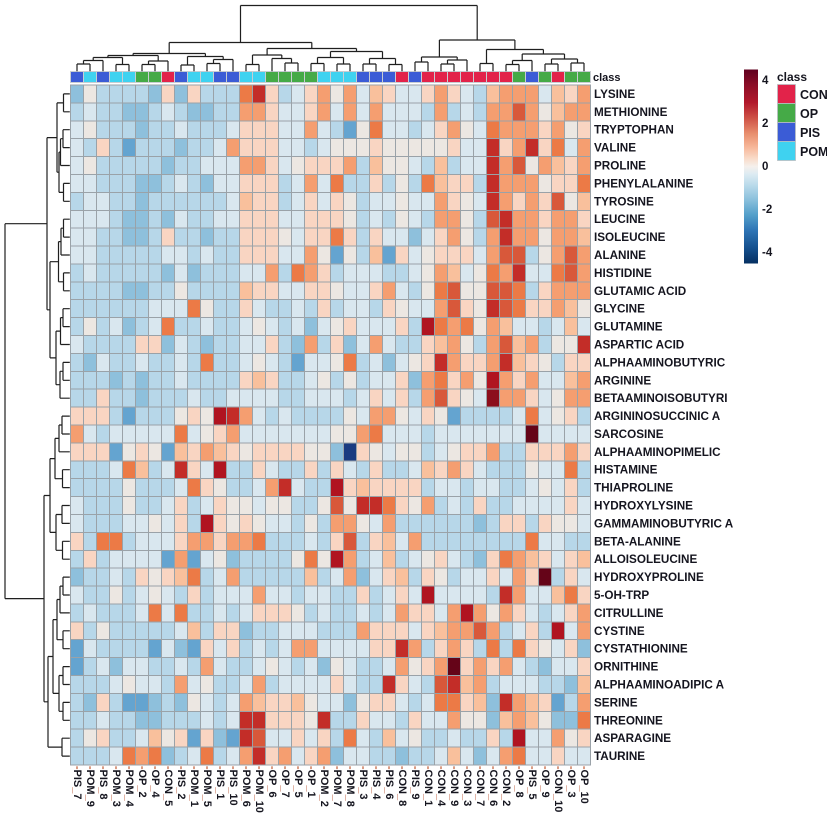 Image resolution: width=827 pixels, height=819 pixels. Describe the element at coordinates (311, 784) in the screenshot. I see `svg-text: OP_1` at that location.